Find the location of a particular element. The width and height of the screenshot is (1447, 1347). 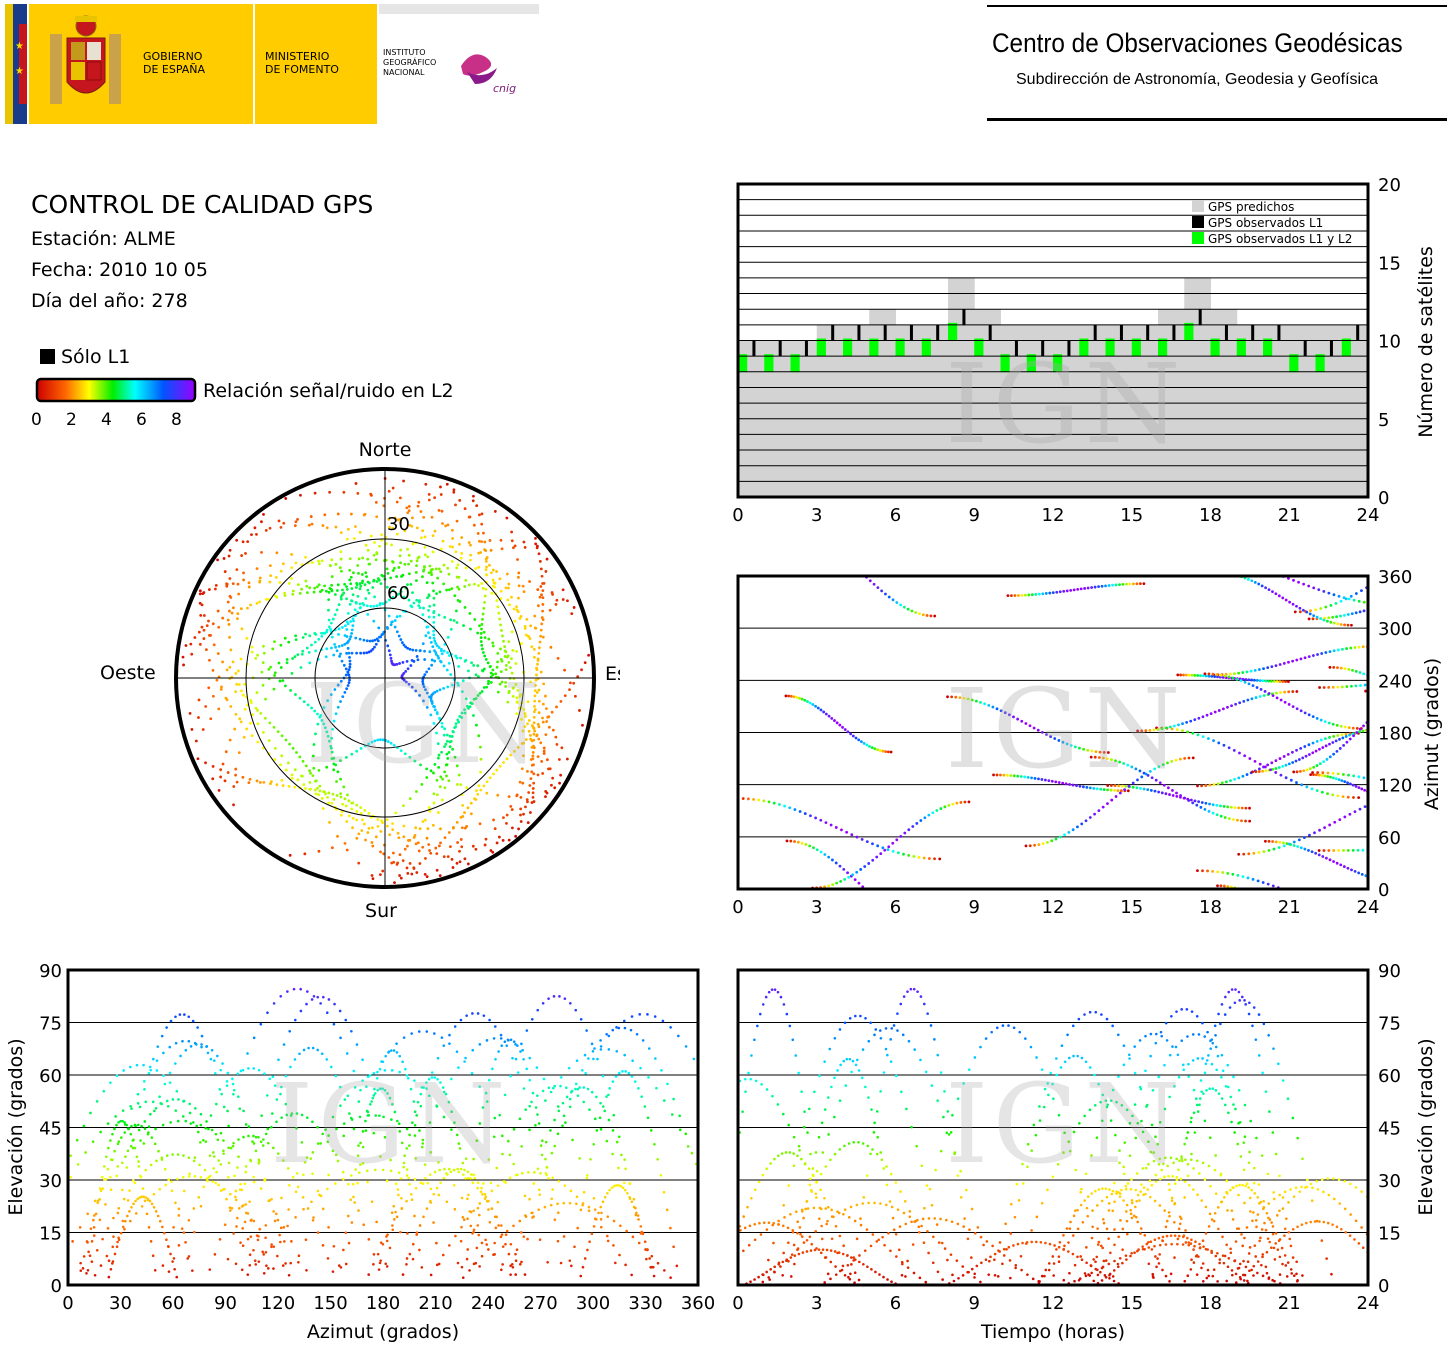

skyplot-chart: Norte Sur Este Oeste 30 60 is located at coordinates (397, 680).